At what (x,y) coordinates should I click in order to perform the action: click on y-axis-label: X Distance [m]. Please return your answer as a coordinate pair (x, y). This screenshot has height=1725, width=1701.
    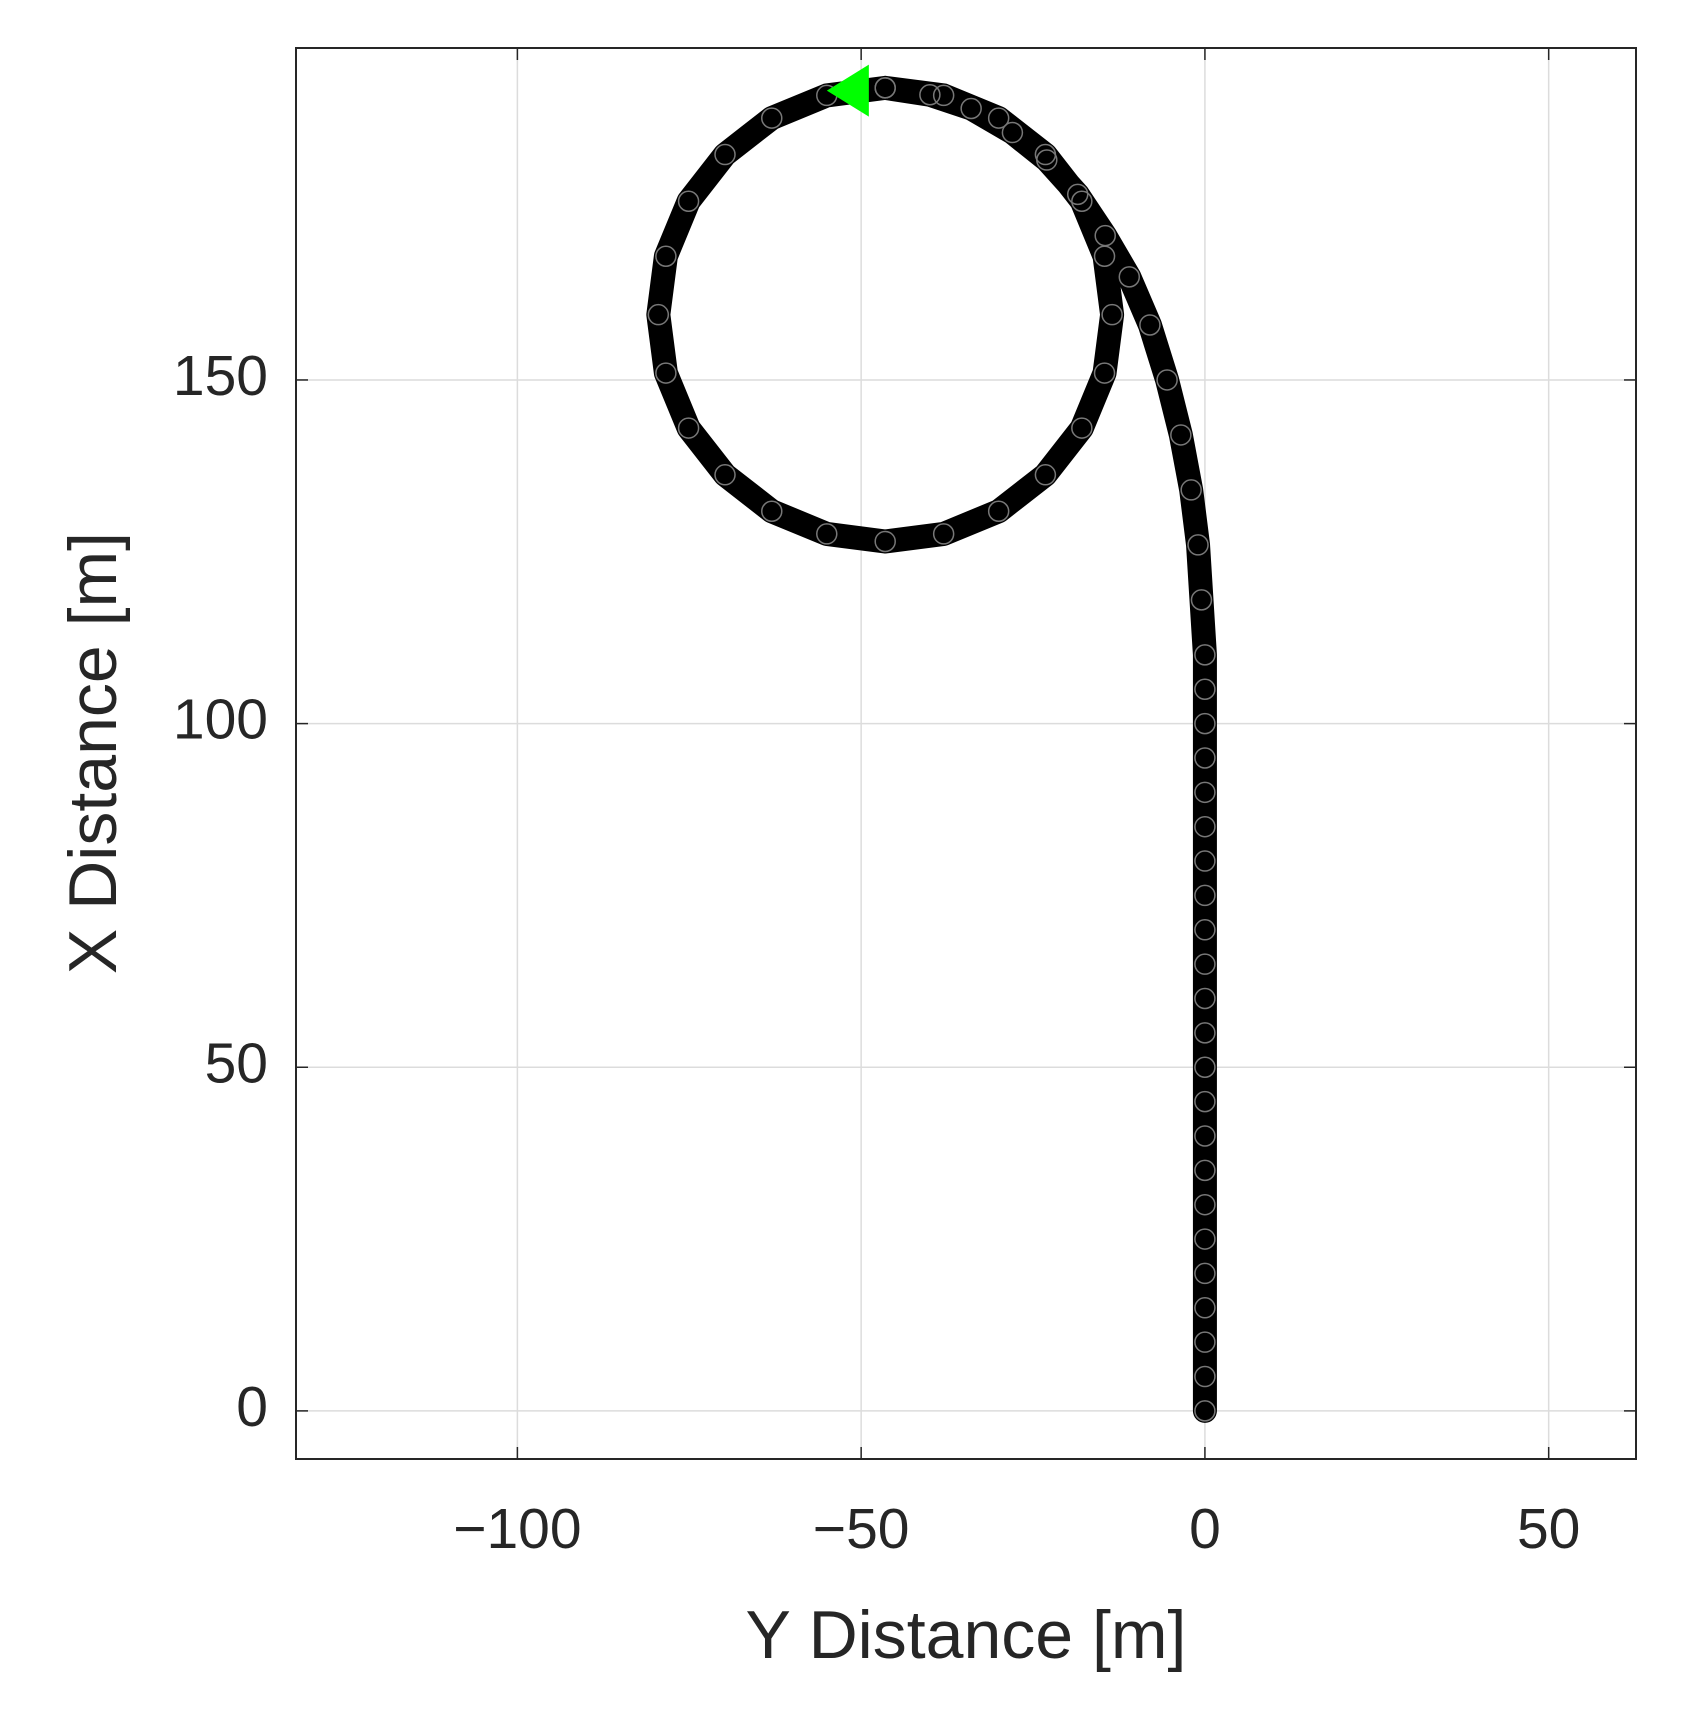
    Looking at the image, I should click on (93, 753).